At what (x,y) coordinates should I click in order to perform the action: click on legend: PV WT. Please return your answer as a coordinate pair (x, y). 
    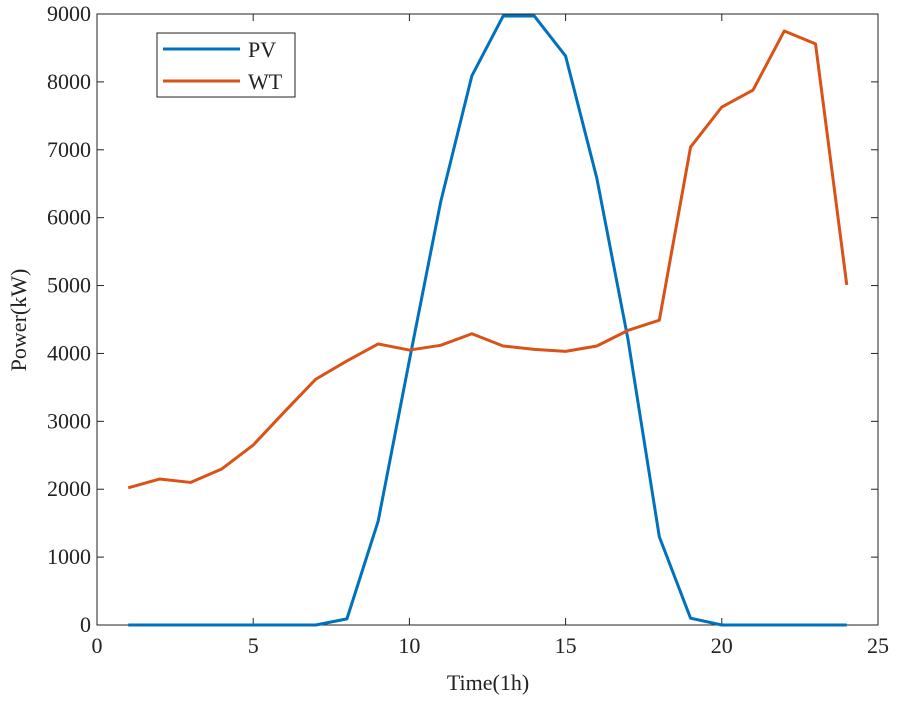
    Looking at the image, I should click on (226, 65).